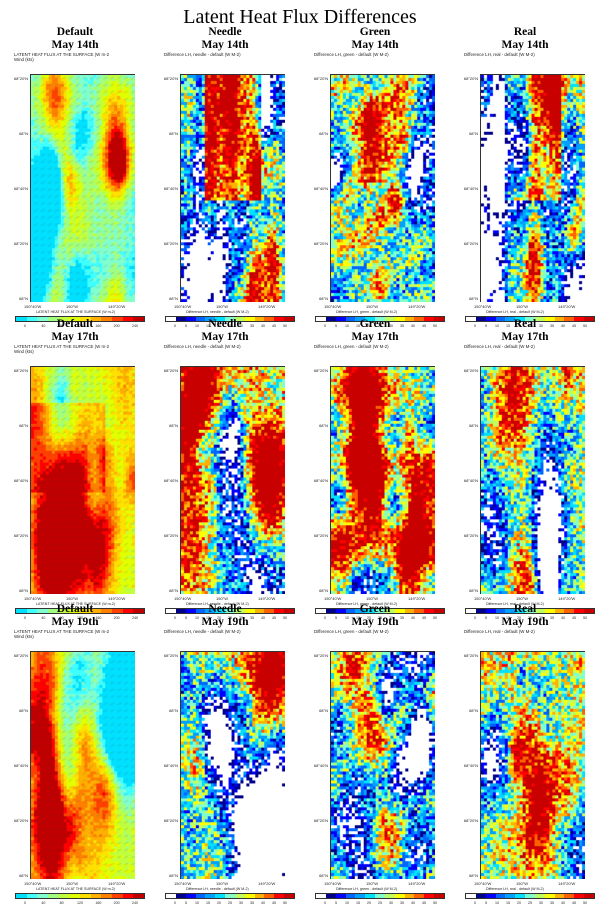 This screenshot has height=905, width=600. Describe the element at coordinates (320, 480) in the screenshot. I see `lat-label: 68°40'N` at that location.